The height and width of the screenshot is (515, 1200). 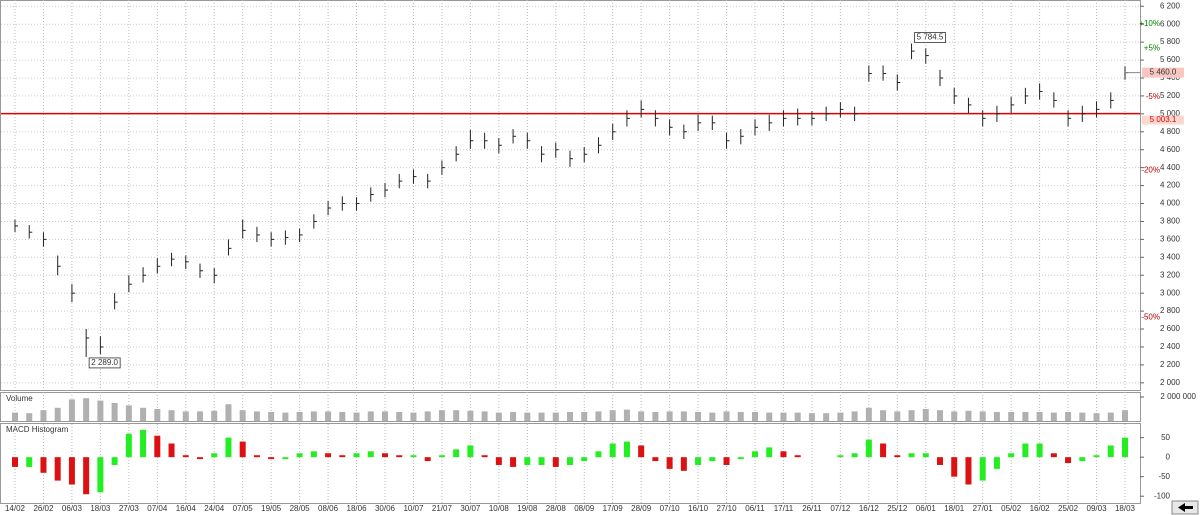 I want to click on x-tick-label: 30/06, so click(x=385, y=508).